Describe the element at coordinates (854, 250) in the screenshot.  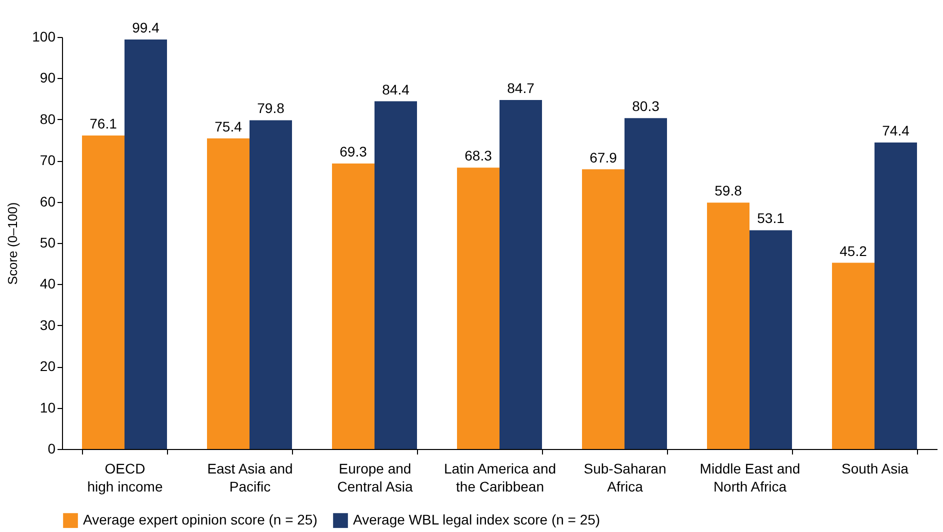
I see `data-label: 45.2` at that location.